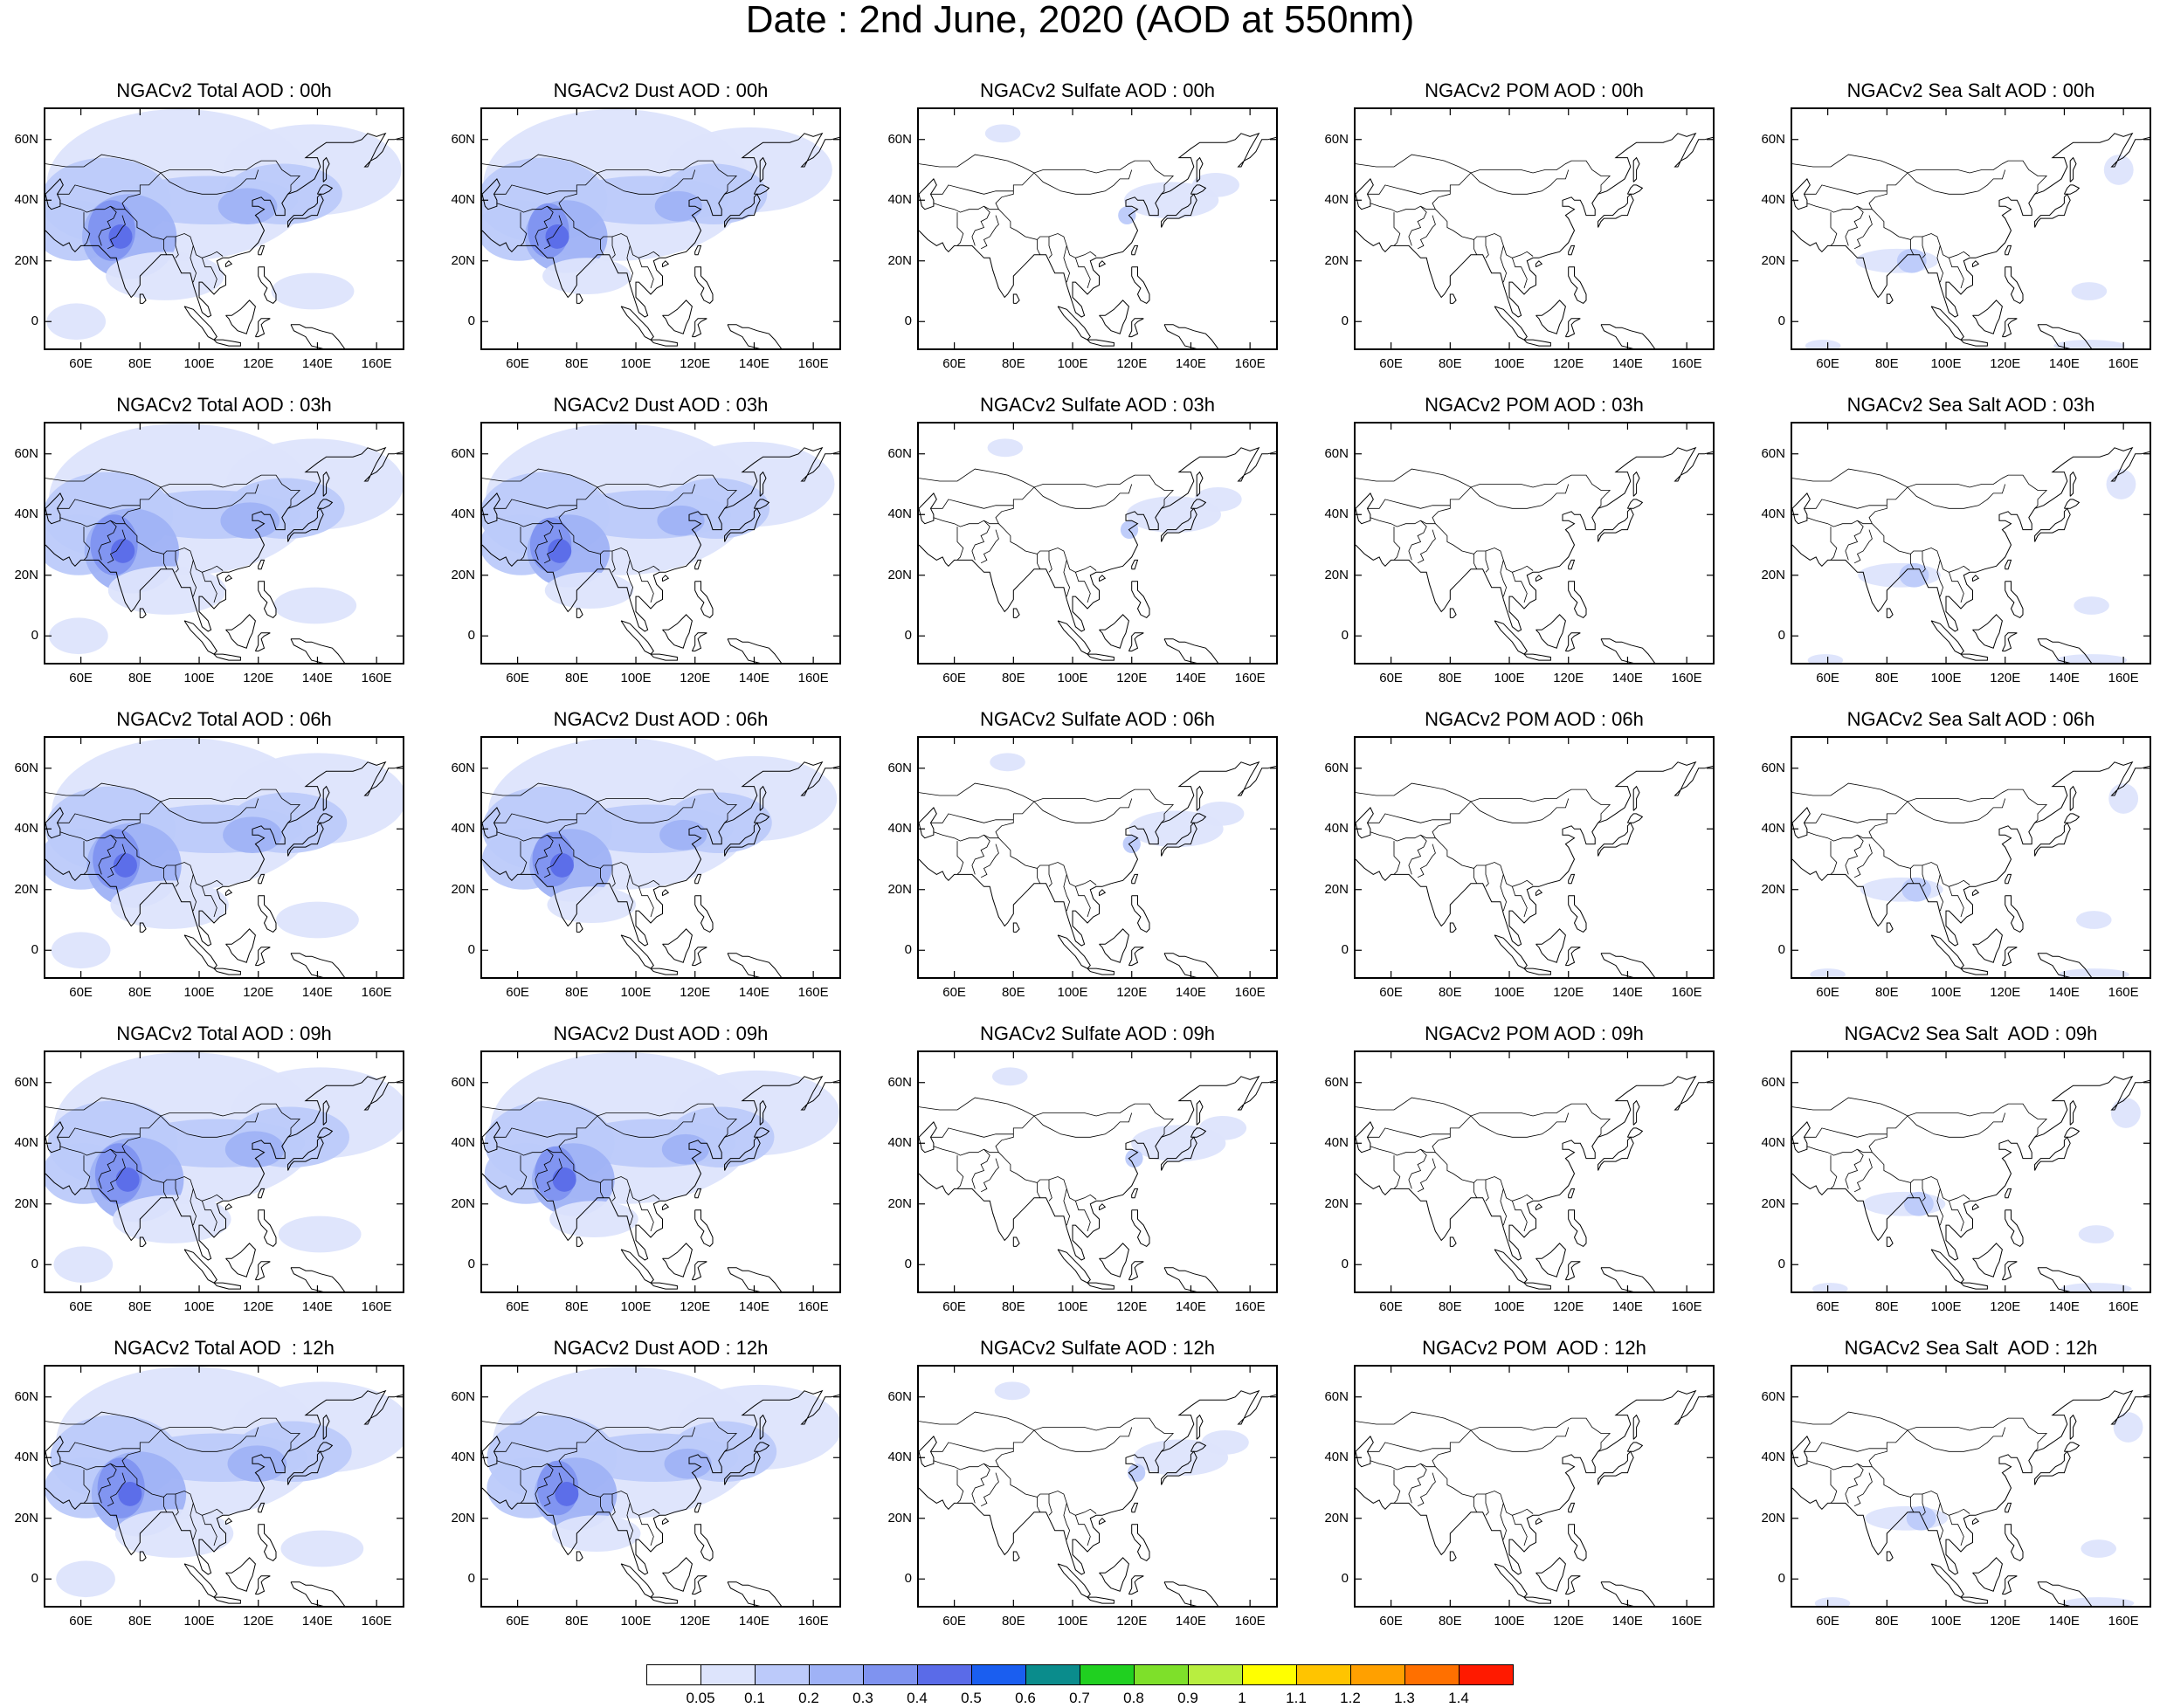 The image size is (2160, 1708). I want to click on panel-title: NGACv2 Sulfate AOD : 06h, so click(1097, 719).